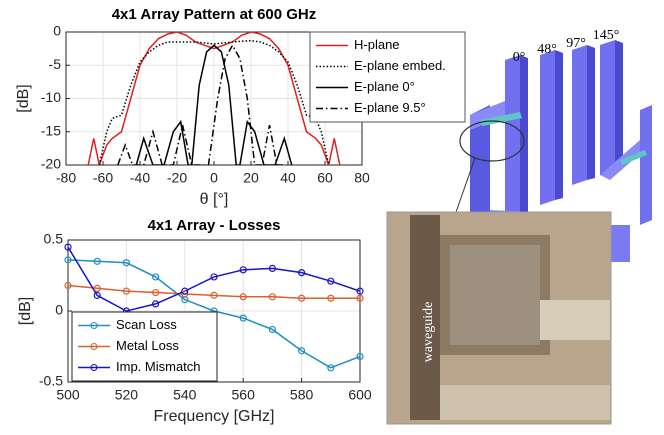 Image resolution: width=664 pixels, height=435 pixels. Describe the element at coordinates (54, 239) in the screenshot. I see `y-tick-label: 0.5` at that location.